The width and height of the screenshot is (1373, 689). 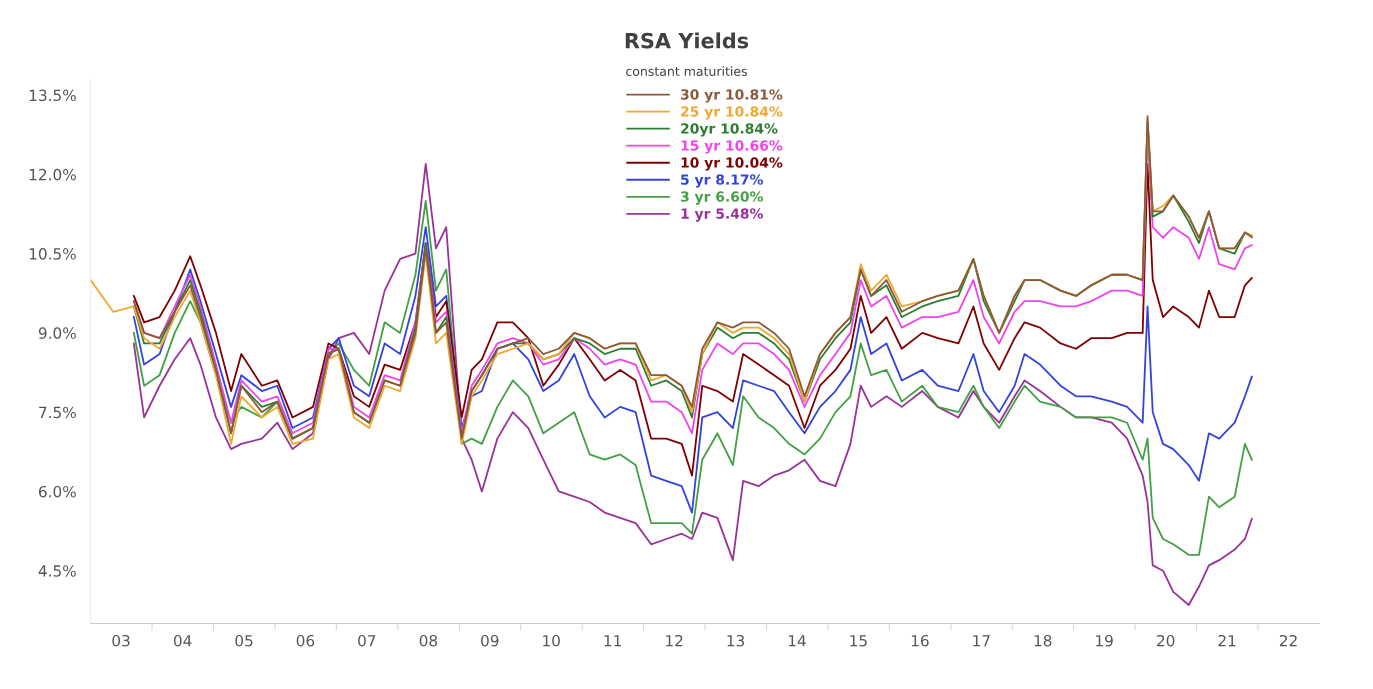 What do you see at coordinates (797, 641) in the screenshot?
I see `x-tick-label: 14` at bounding box center [797, 641].